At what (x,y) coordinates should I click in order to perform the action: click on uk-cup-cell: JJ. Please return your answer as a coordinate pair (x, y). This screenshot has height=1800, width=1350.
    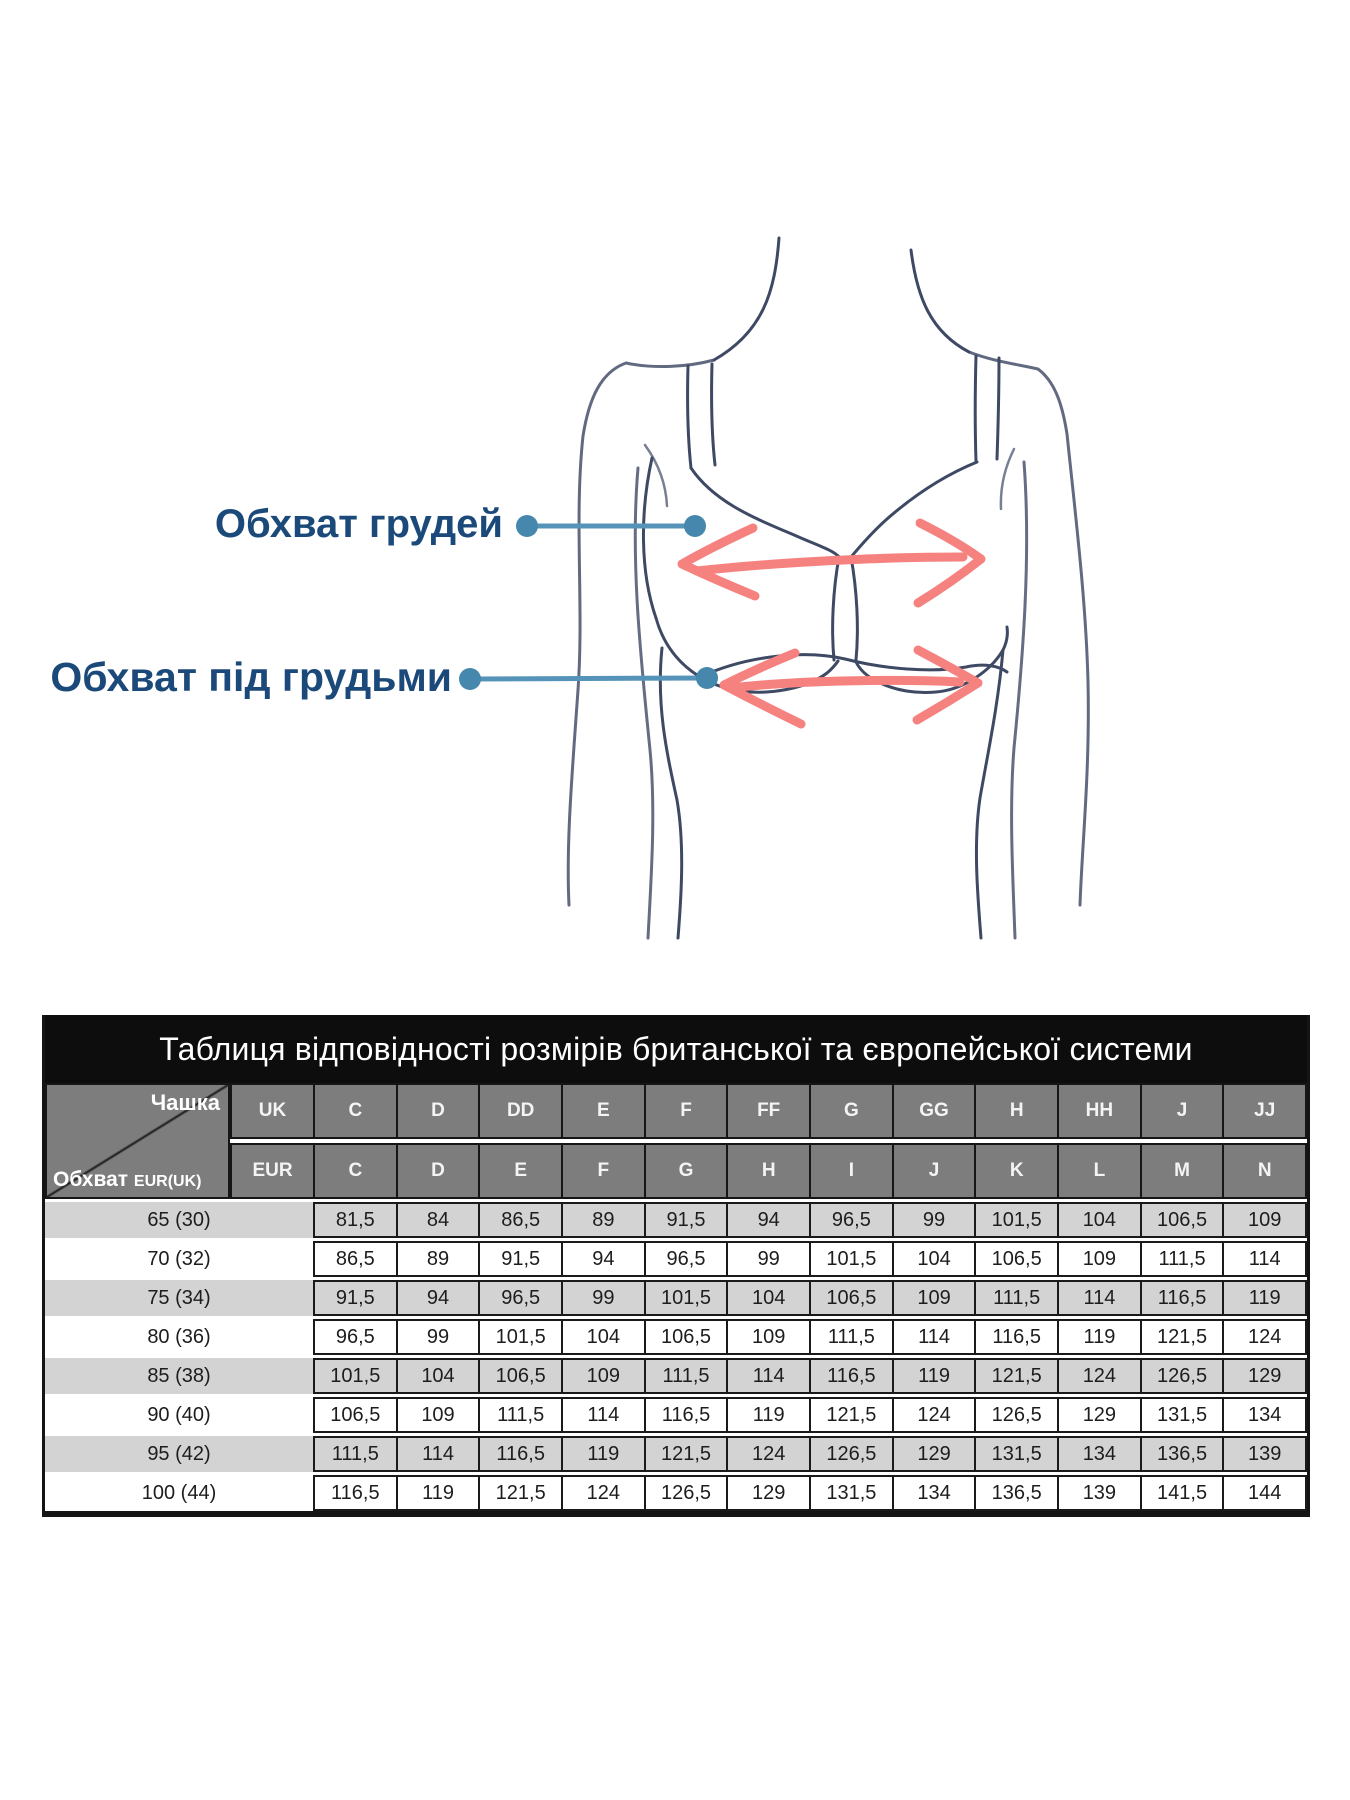
    Looking at the image, I should click on (1265, 1111).